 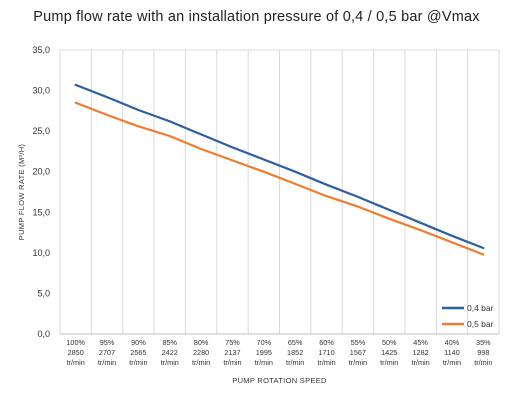 I want to click on y-tick-label: 15,0, so click(x=41, y=212).